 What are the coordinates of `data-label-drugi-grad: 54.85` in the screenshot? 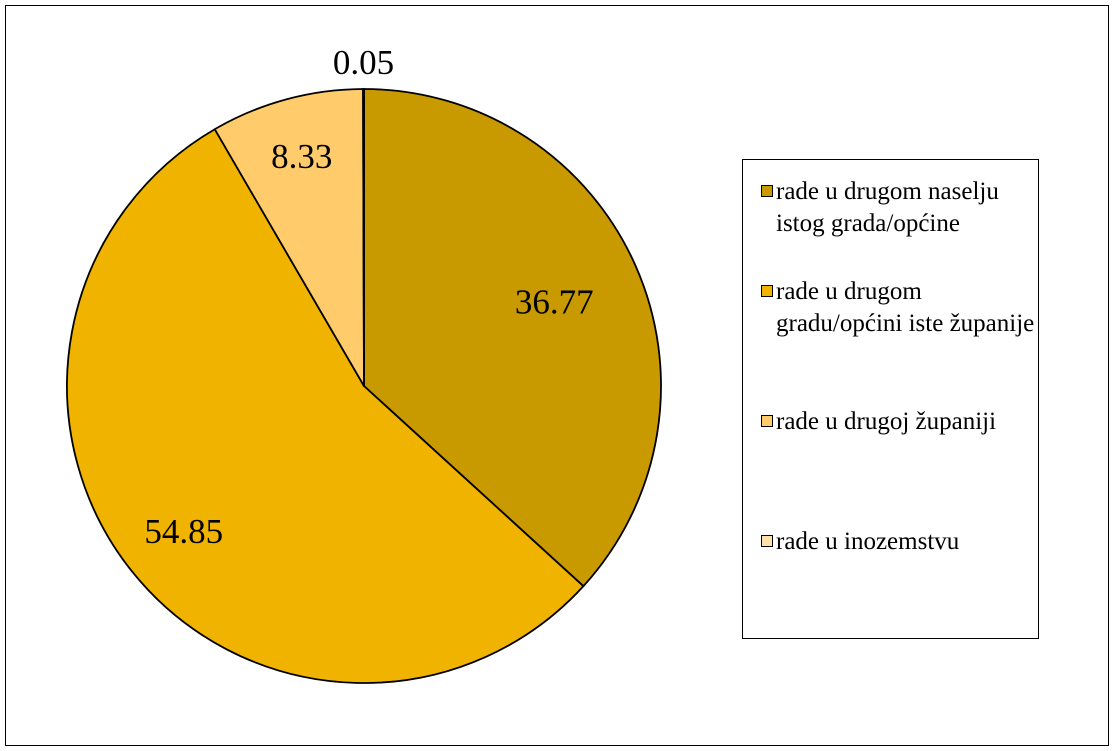 It's located at (183, 531).